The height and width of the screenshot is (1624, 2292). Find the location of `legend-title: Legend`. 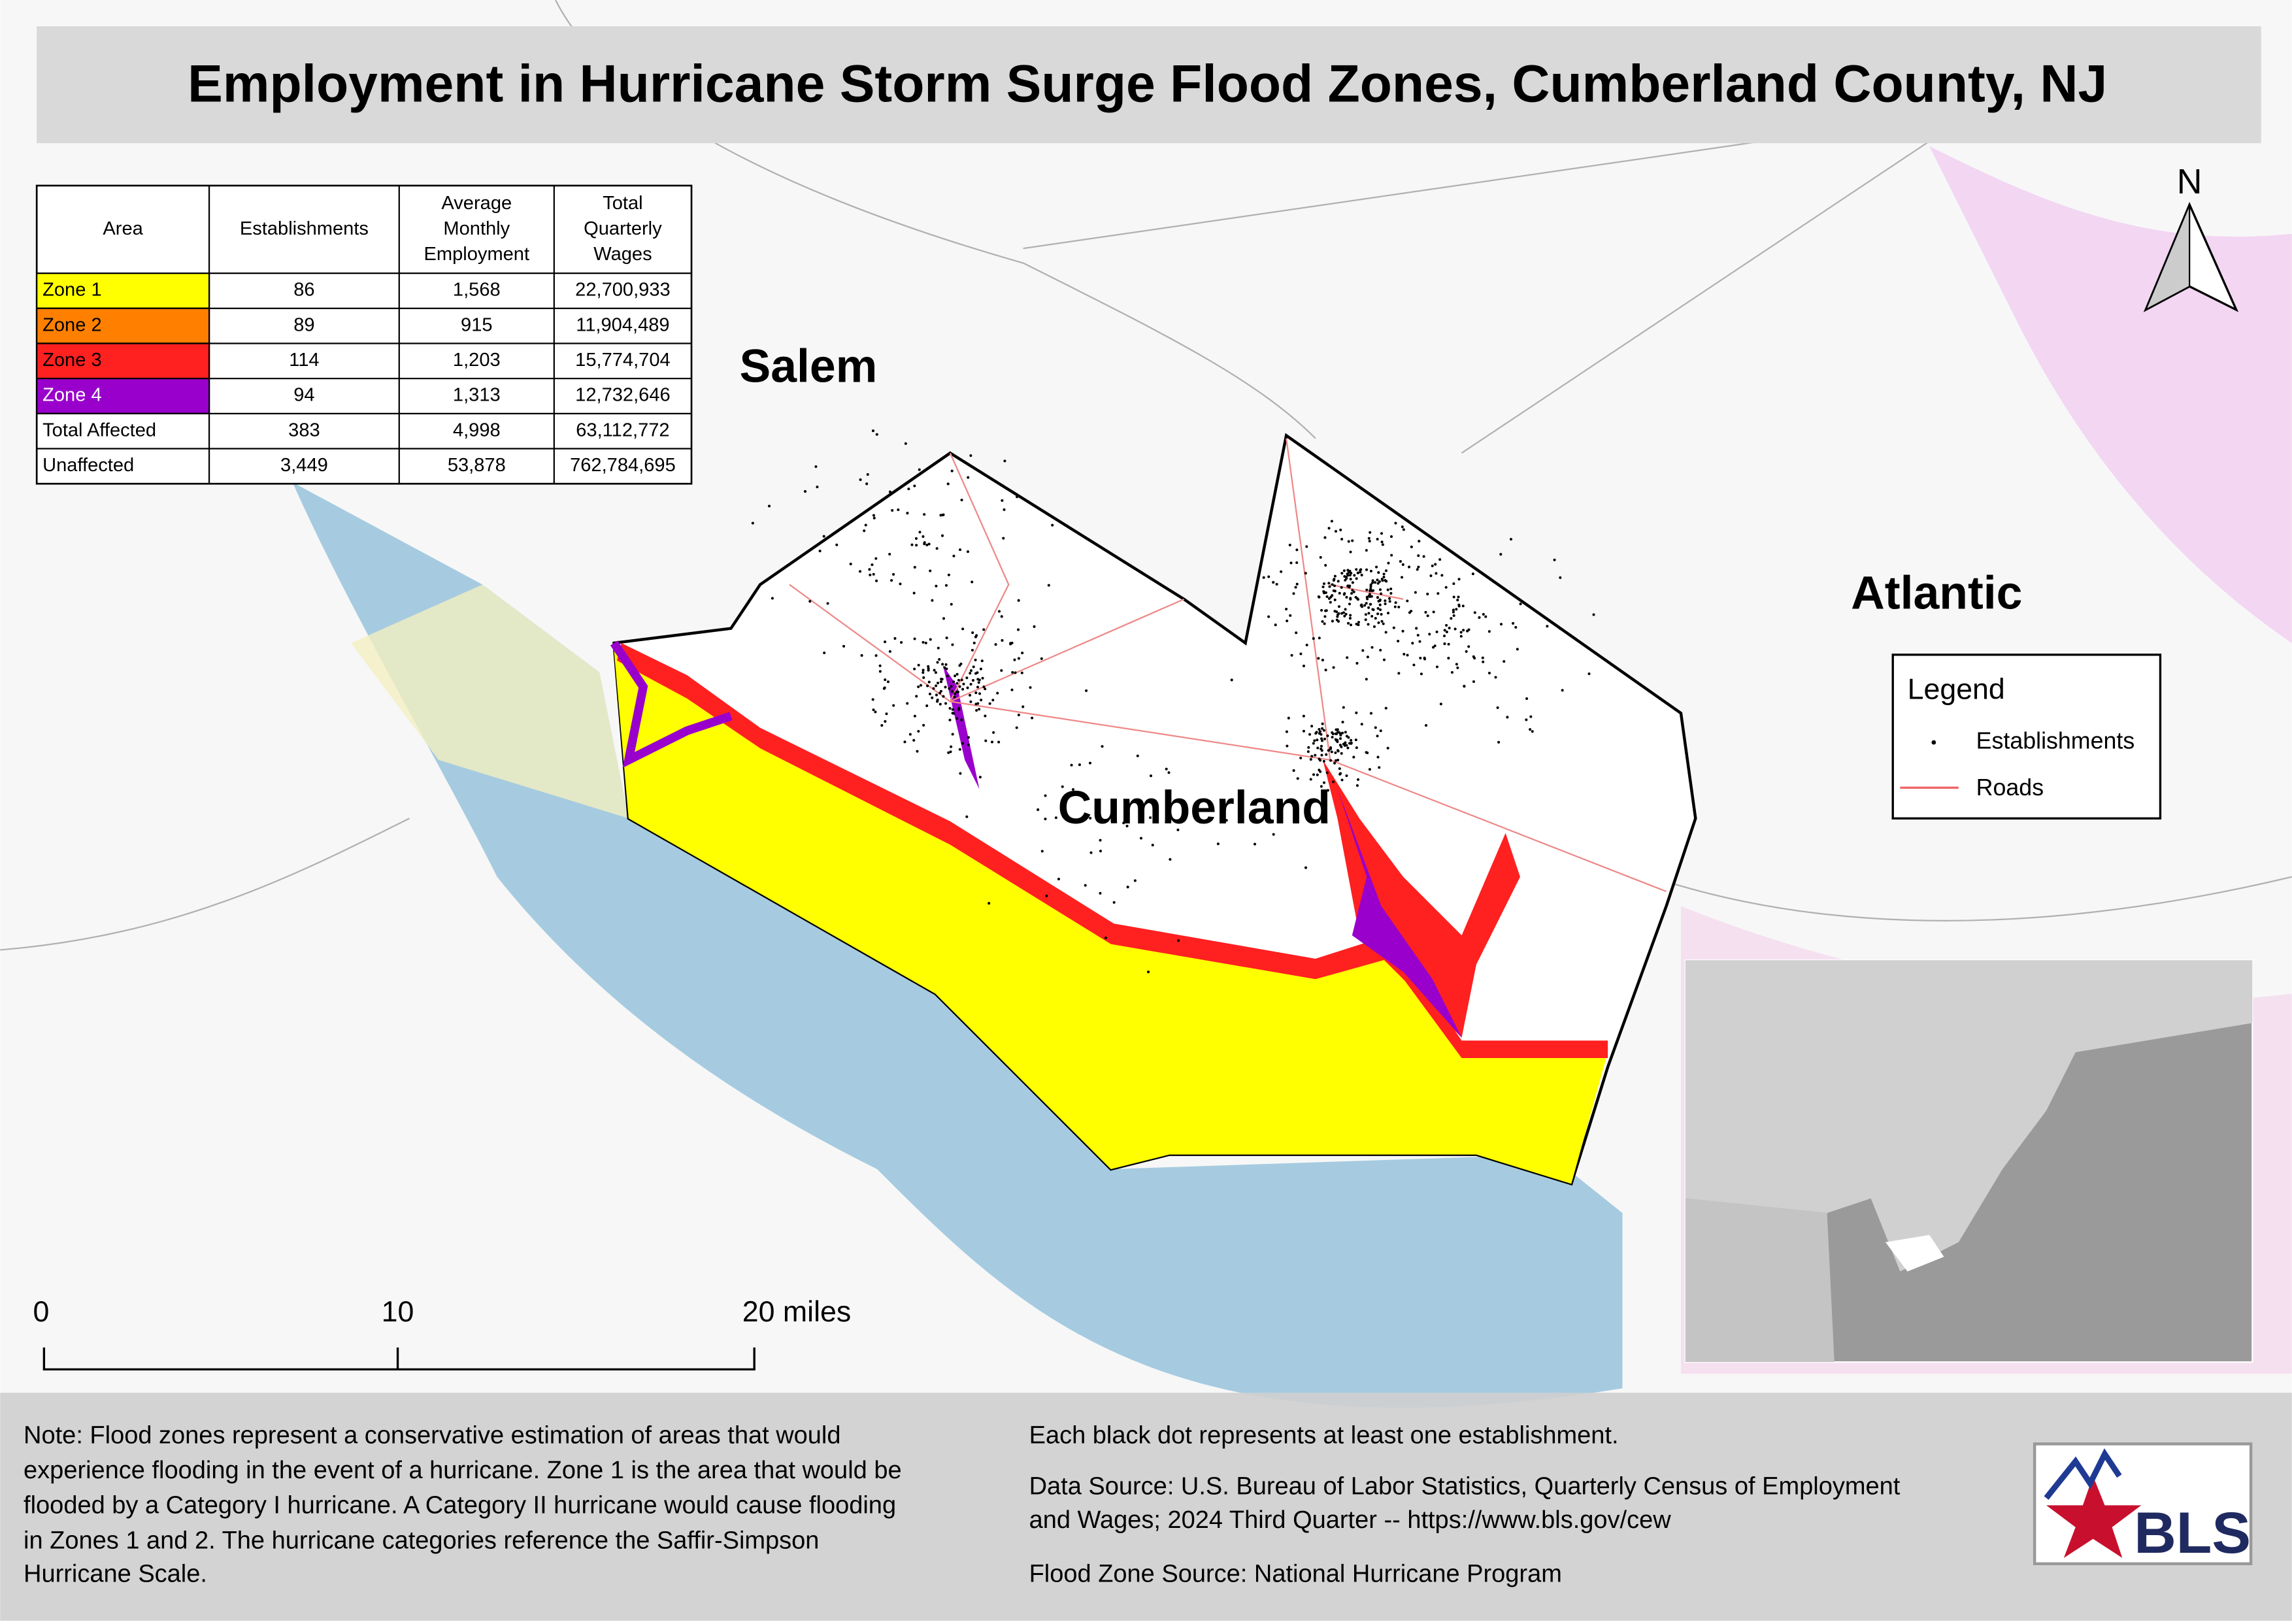

legend-title: Legend is located at coordinates (1956, 690).